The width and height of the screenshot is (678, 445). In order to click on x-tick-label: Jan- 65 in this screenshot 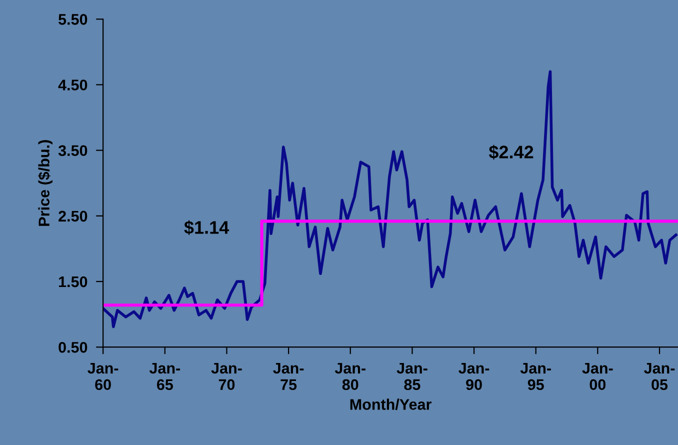, I will do `click(164, 376)`.